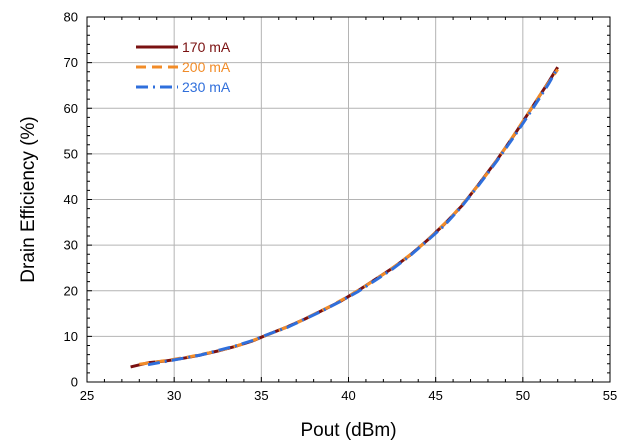  I want to click on x-tick-label: 25, so click(87, 395).